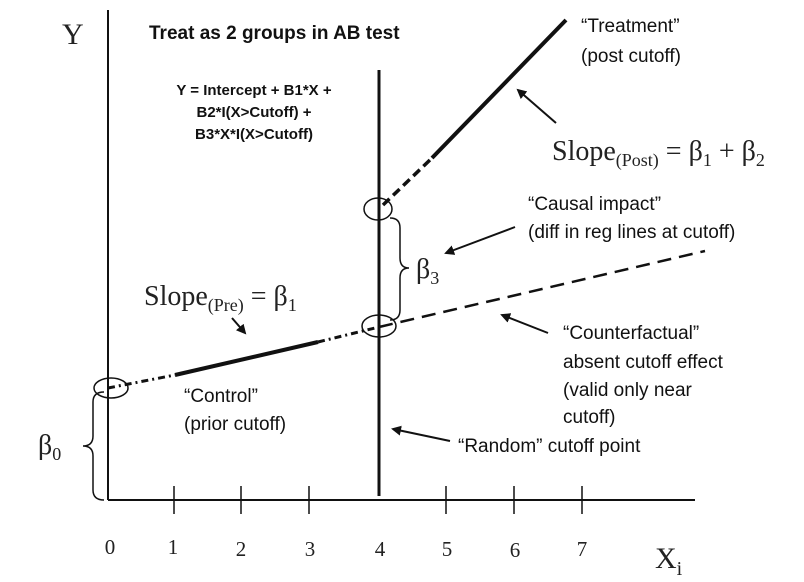  I want to click on cutoff-control-circle, so click(379, 326).